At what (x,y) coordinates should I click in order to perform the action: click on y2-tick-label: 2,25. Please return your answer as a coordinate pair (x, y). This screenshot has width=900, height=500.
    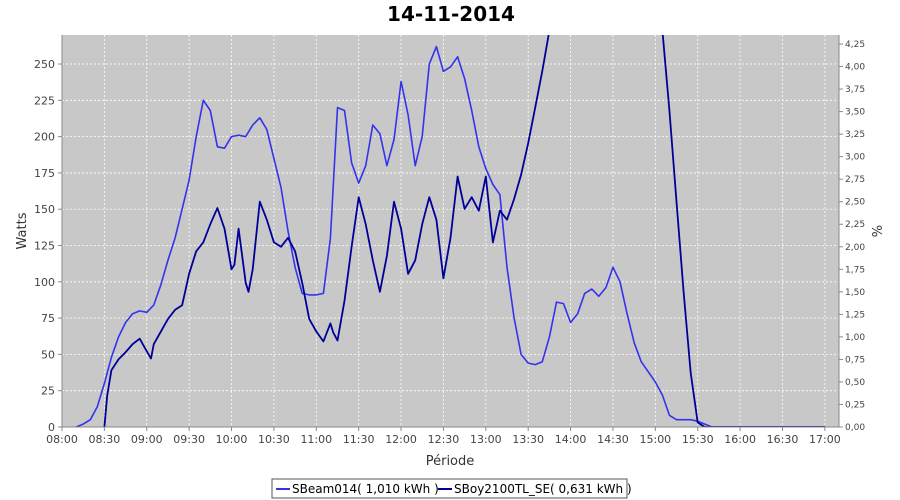
    Looking at the image, I should click on (855, 225).